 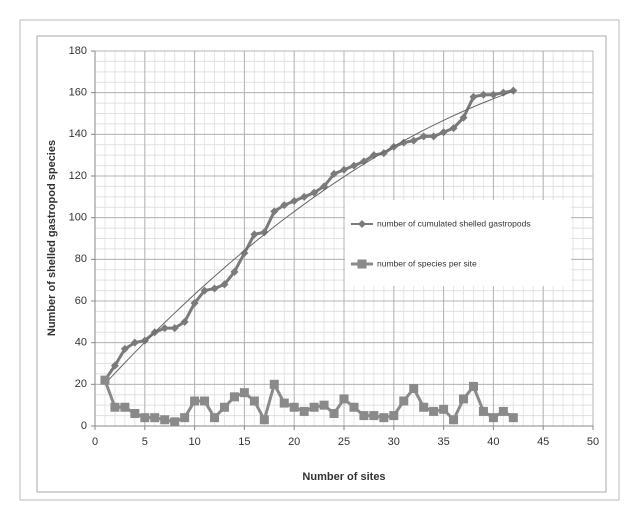 What do you see at coordinates (52, 238) in the screenshot?
I see `y-axis-title: Number of shelled gastropod species` at bounding box center [52, 238].